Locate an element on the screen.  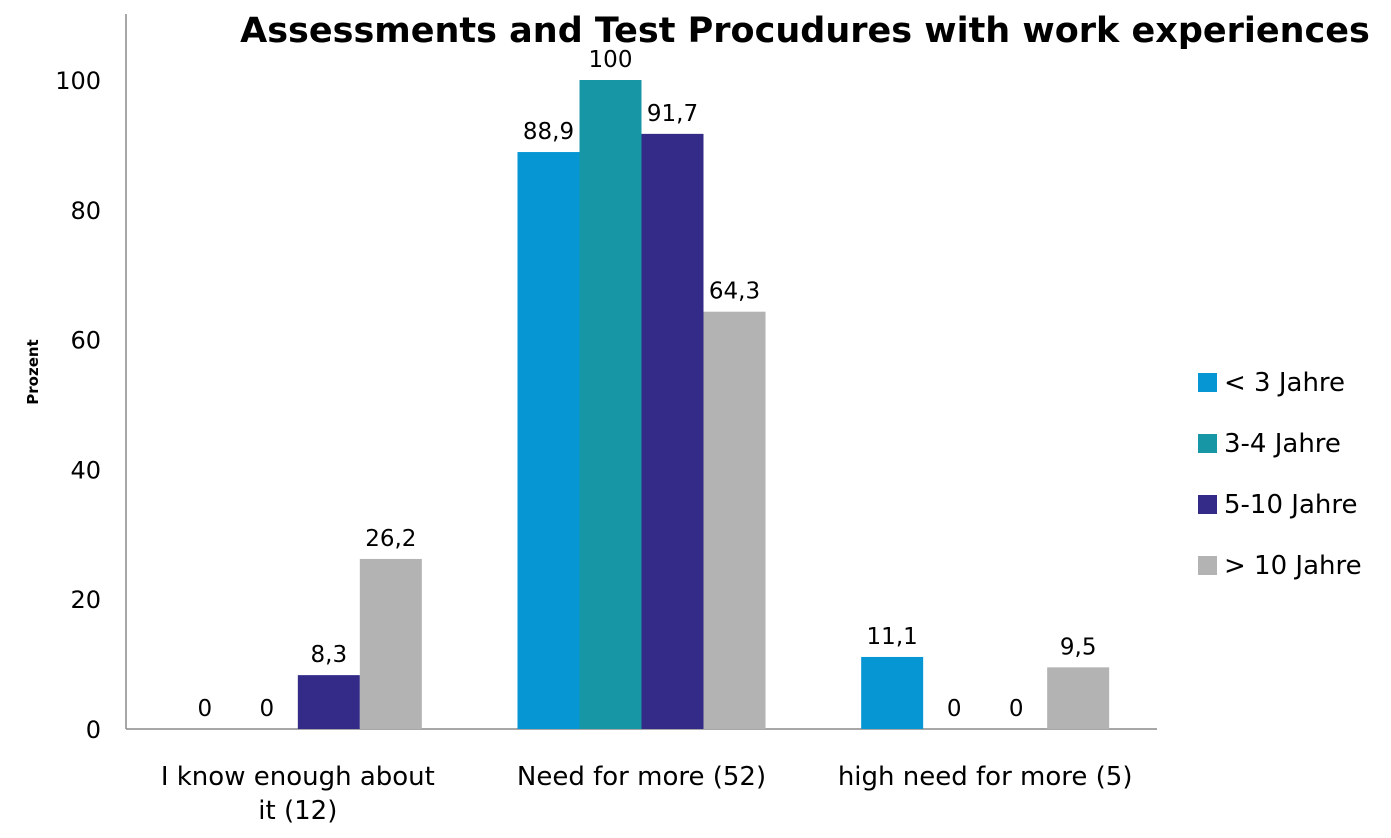
legend-item: < 3 Jahre is located at coordinates (1280, 382).